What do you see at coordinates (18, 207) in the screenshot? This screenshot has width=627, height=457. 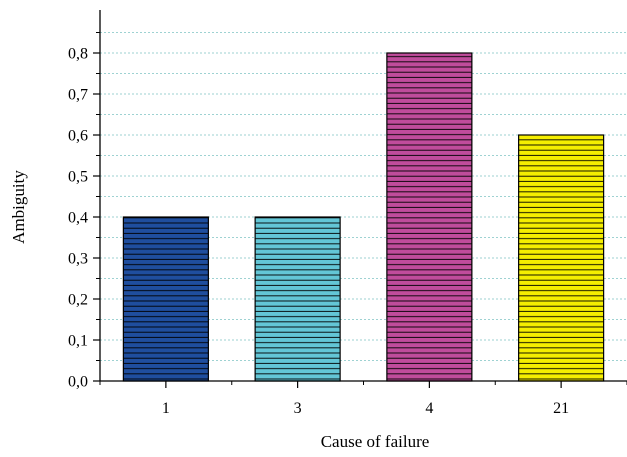 I see `y-axis-title: Ambiguity` at bounding box center [18, 207].